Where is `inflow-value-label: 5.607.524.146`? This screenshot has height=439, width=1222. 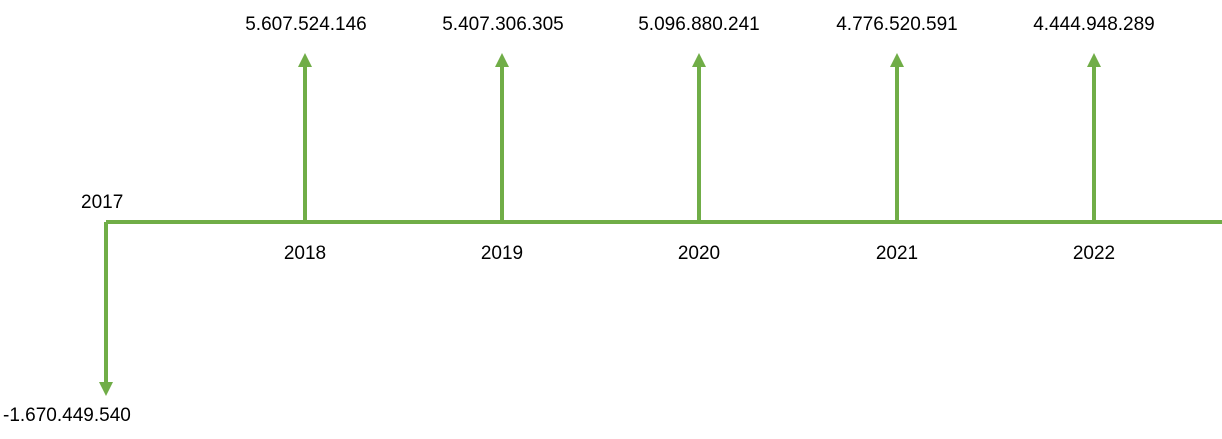 inflow-value-label: 5.607.524.146 is located at coordinates (306, 24).